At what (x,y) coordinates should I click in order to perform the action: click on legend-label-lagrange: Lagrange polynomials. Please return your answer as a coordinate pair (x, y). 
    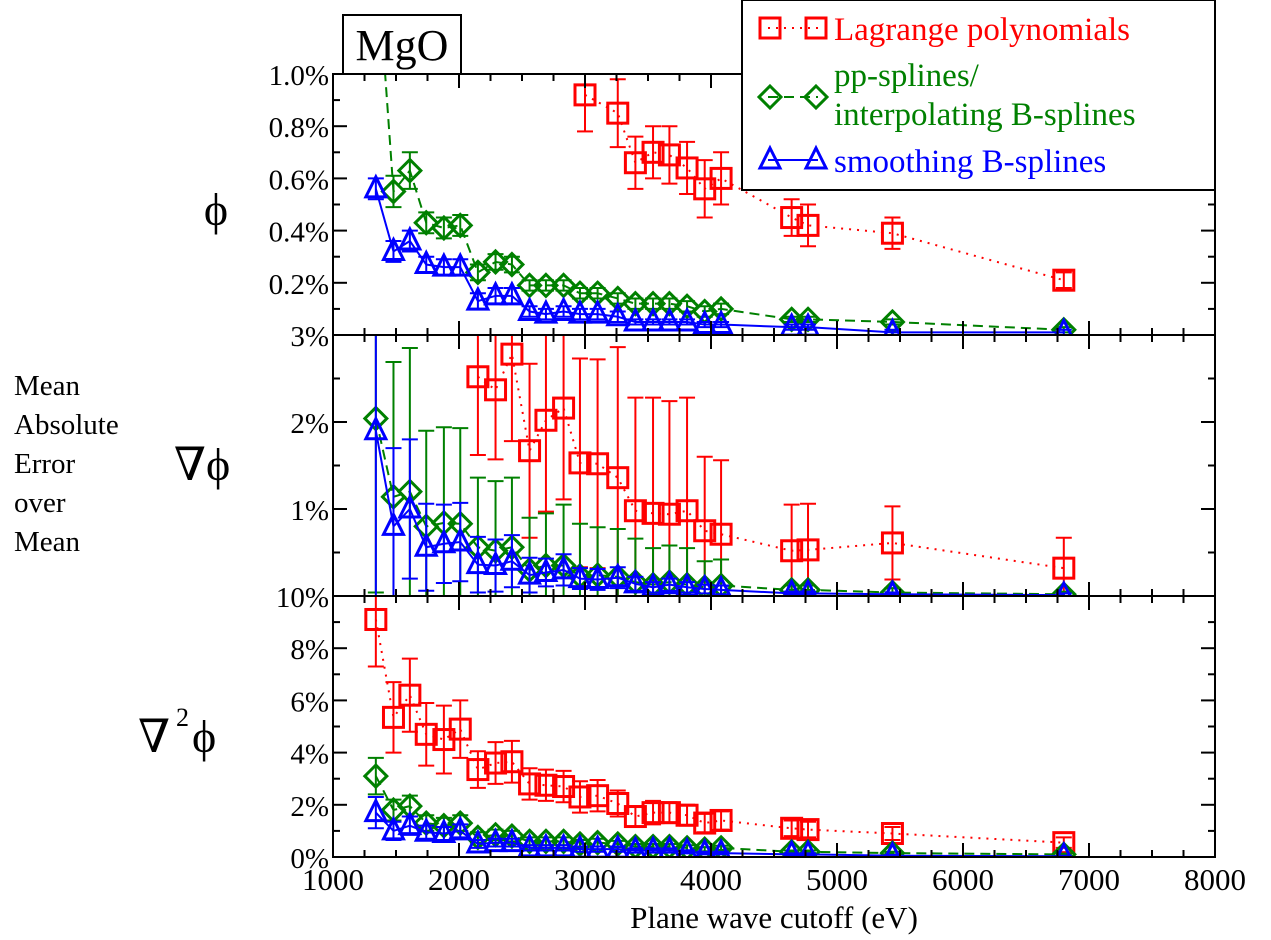
    Looking at the image, I should click on (982, 30).